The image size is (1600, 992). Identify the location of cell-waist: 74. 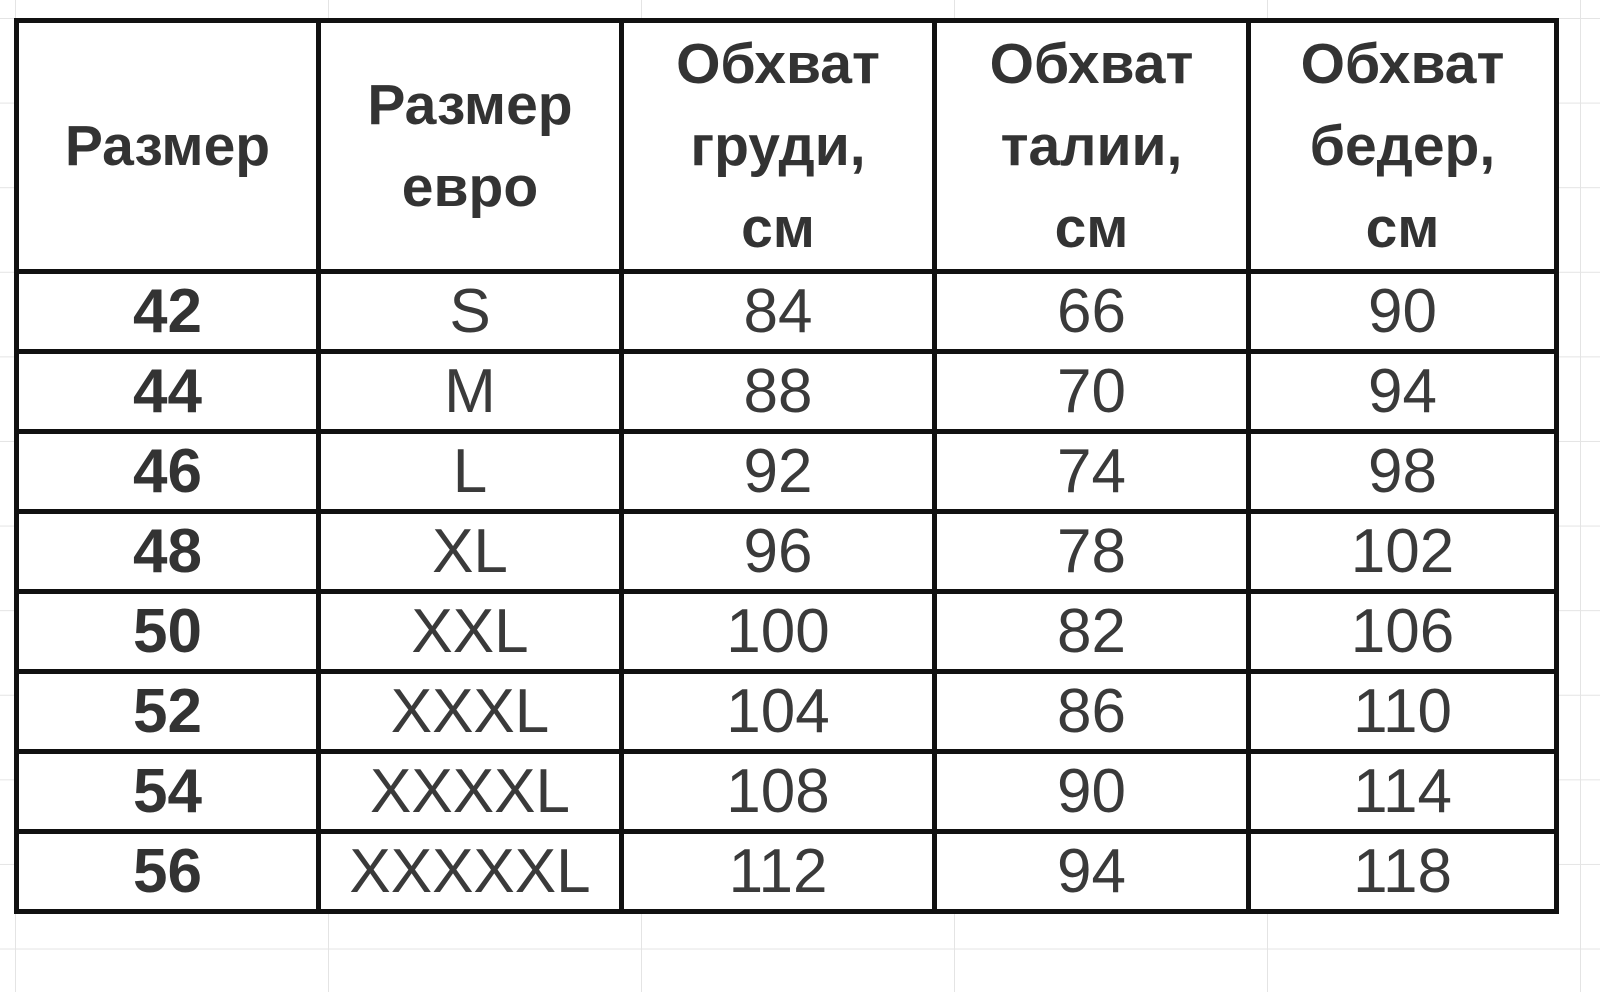
(1091, 471).